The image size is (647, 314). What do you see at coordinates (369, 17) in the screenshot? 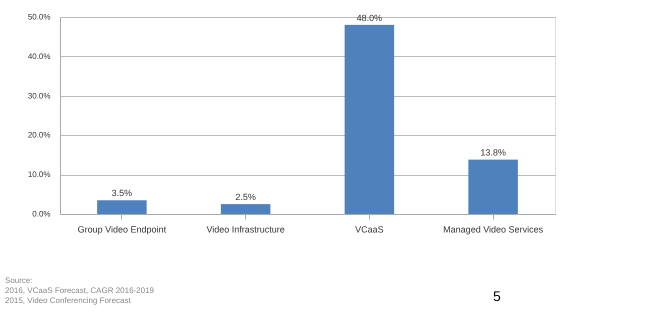
I see `data-label: 48.0%` at bounding box center [369, 17].